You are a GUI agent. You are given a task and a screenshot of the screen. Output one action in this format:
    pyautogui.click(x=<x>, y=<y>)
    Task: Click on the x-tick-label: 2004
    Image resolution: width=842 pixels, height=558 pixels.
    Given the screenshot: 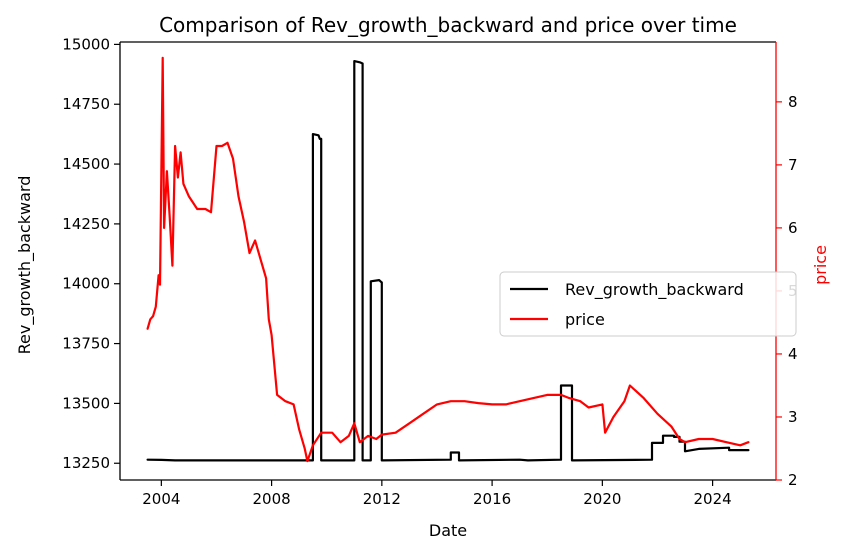 What is the action you would take?
    pyautogui.click(x=161, y=499)
    